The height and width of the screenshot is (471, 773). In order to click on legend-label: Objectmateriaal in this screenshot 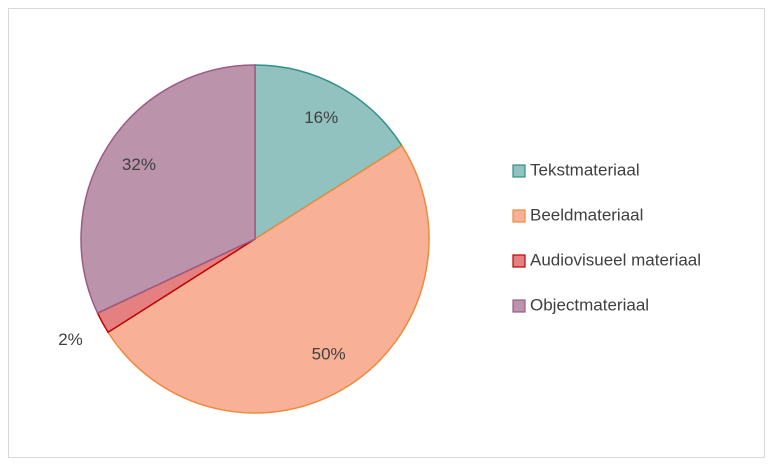, I will do `click(589, 304)`.